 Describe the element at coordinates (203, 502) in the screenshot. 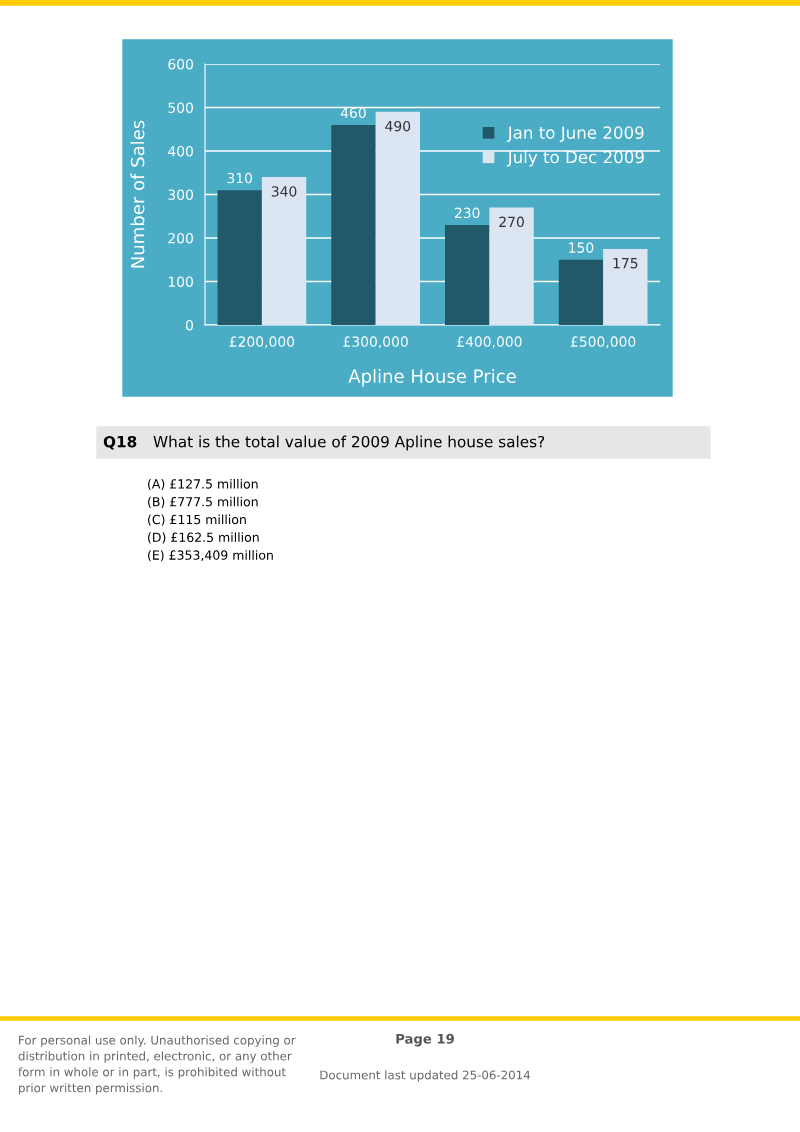

I see `text: (B) £777.5 million` at that location.